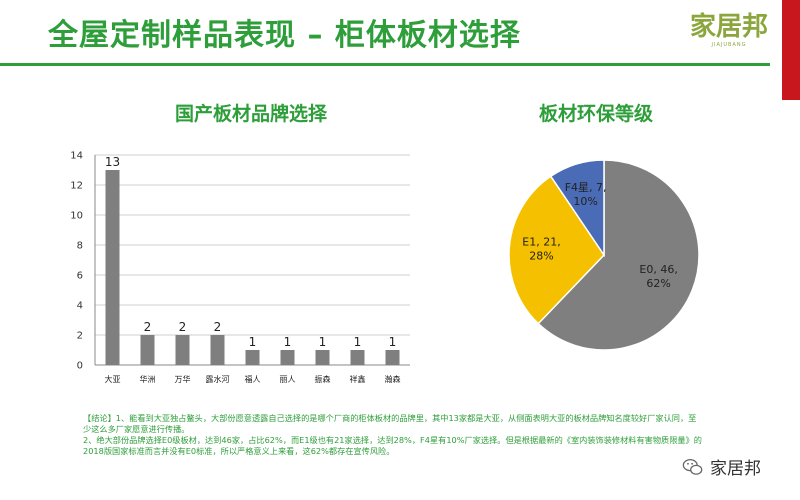 The image size is (800, 500). Describe the element at coordinates (251, 114) in the screenshot. I see `bar-chart-title: 国产板材品牌选择` at that location.